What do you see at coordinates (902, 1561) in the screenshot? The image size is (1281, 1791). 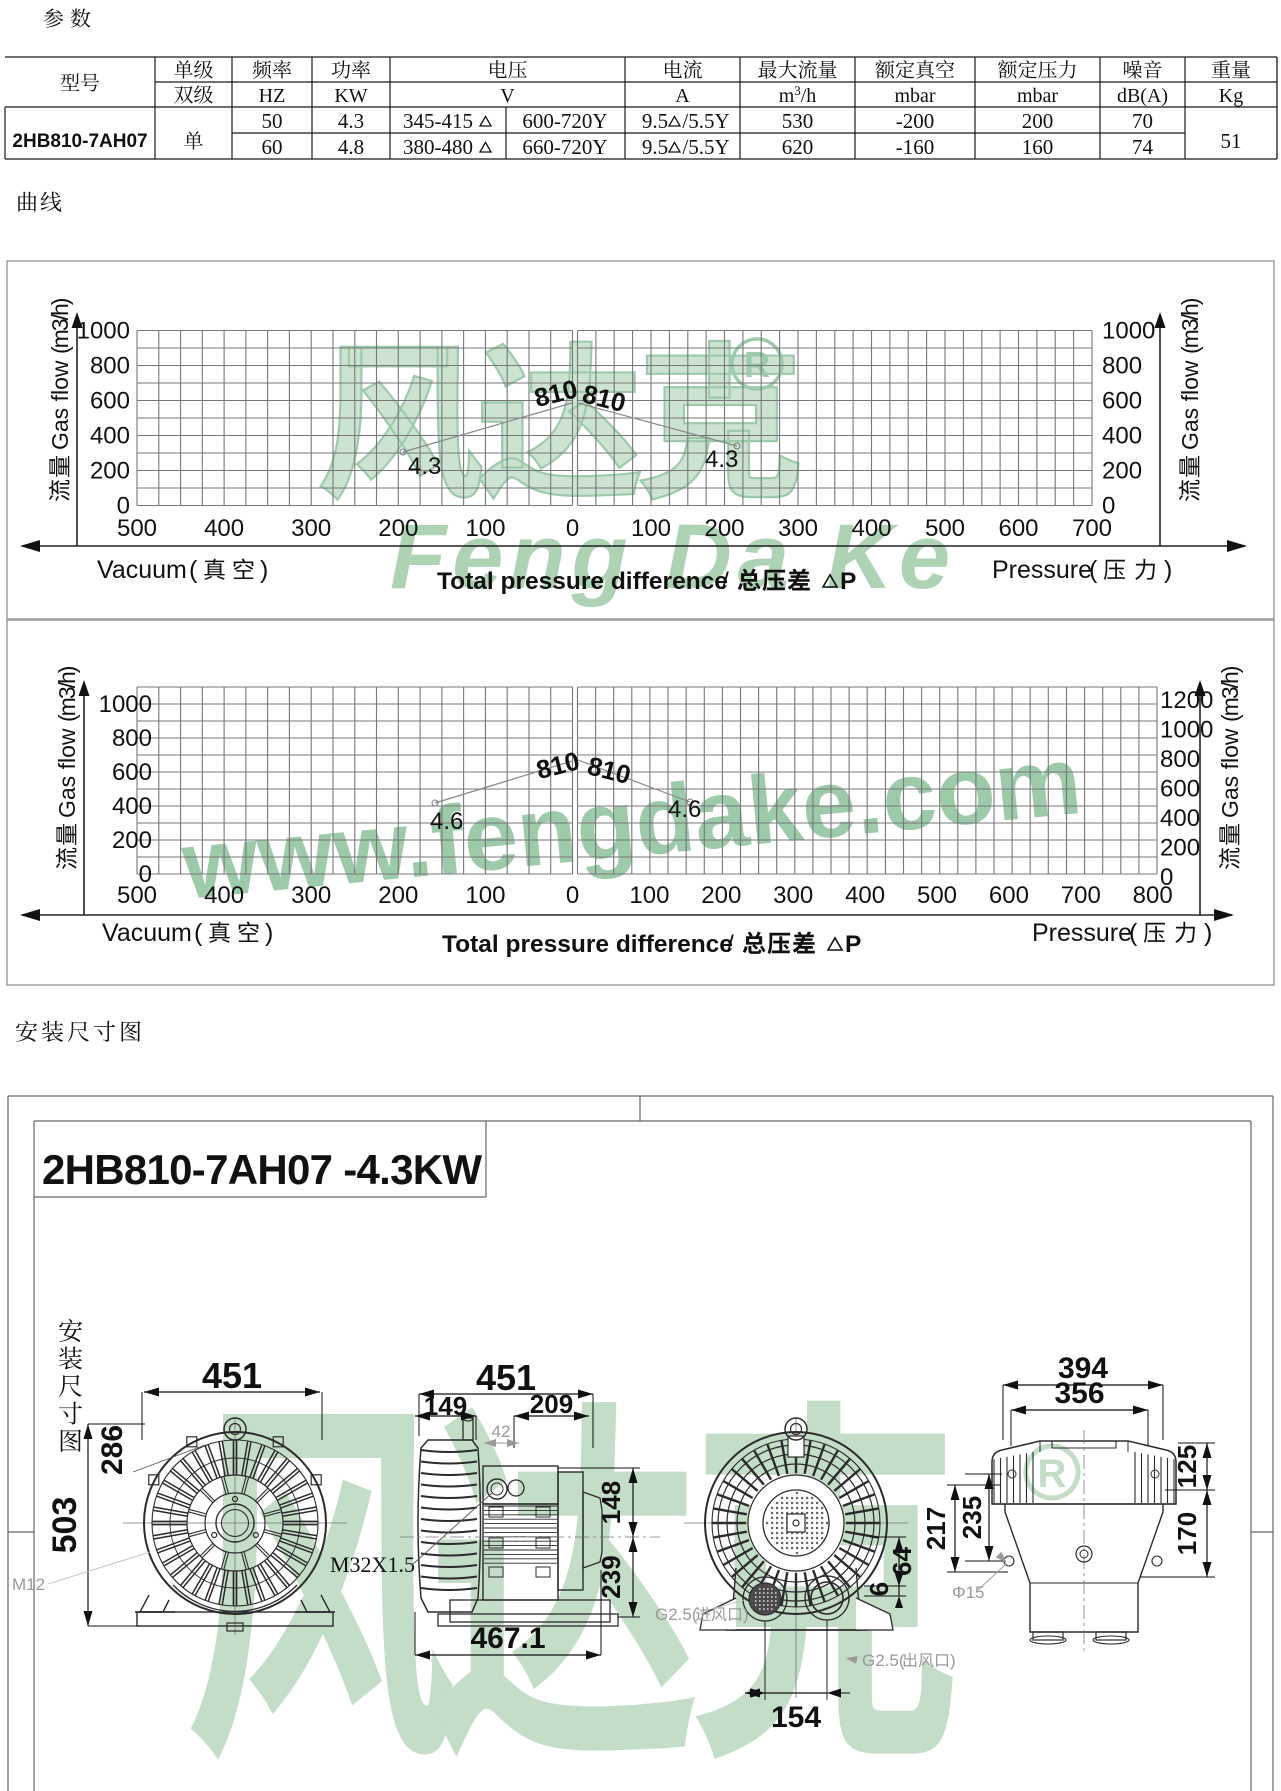 I see `svg-text: 64` at bounding box center [902, 1561].